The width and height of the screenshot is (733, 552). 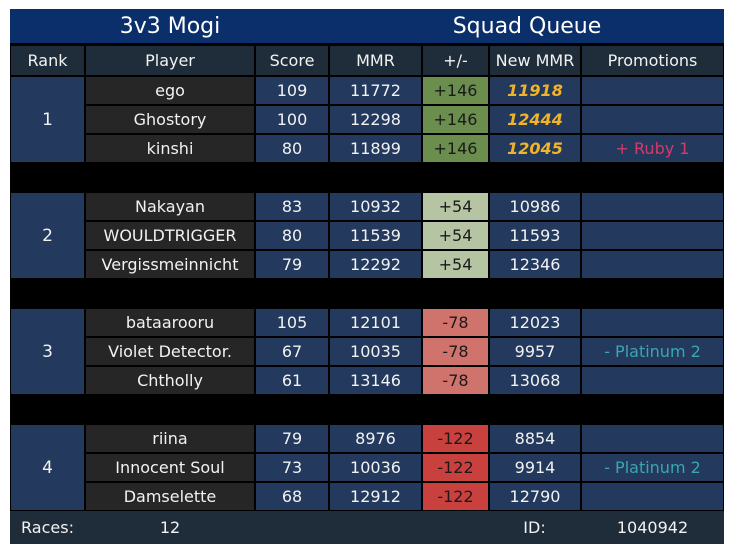 I want to click on cell-new-mmr: 13068, so click(x=535, y=380).